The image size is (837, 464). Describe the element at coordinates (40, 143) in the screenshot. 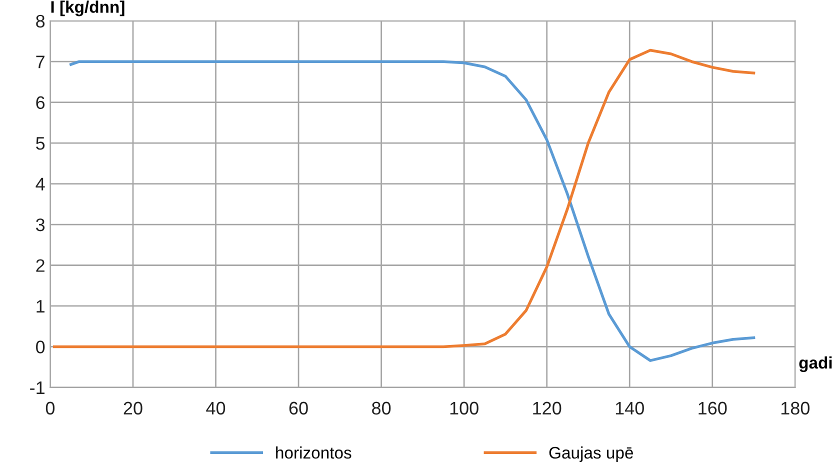

I see `y-tick-label: 5` at that location.